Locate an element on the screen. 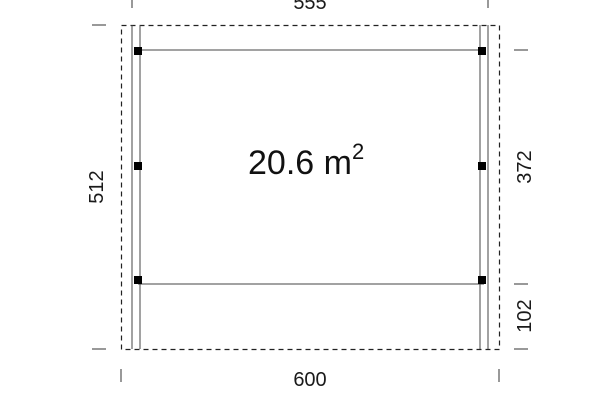  dim-bottom-label: 600 is located at coordinates (309, 380).